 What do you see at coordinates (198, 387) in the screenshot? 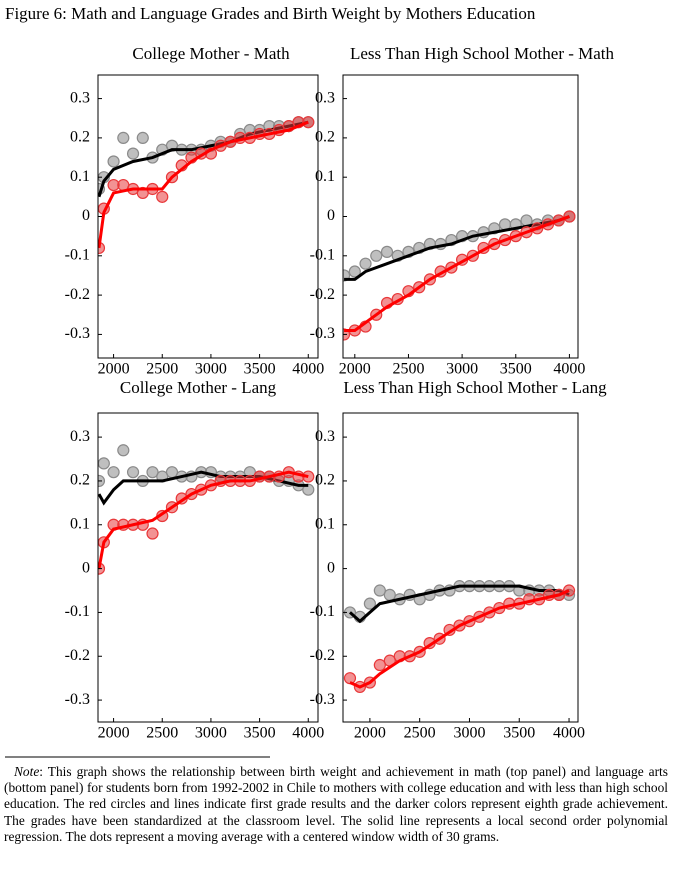
I see `panel-title: College Mother - Lang` at bounding box center [198, 387].